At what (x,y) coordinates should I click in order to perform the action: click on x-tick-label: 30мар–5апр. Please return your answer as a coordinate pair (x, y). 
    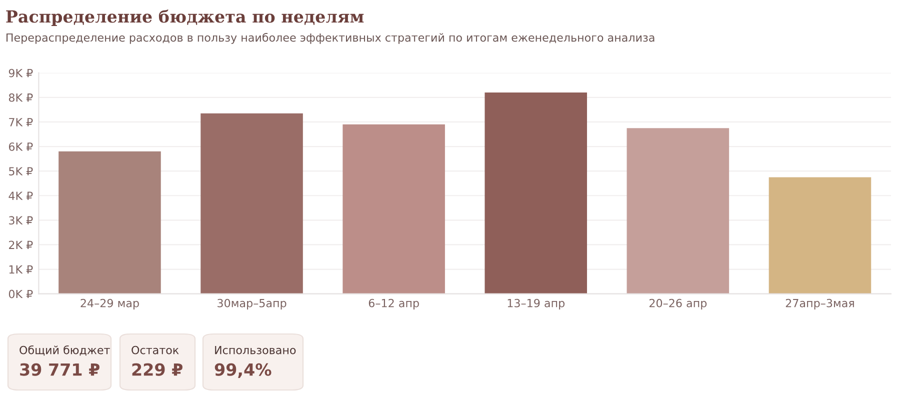
    Looking at the image, I should click on (252, 304).